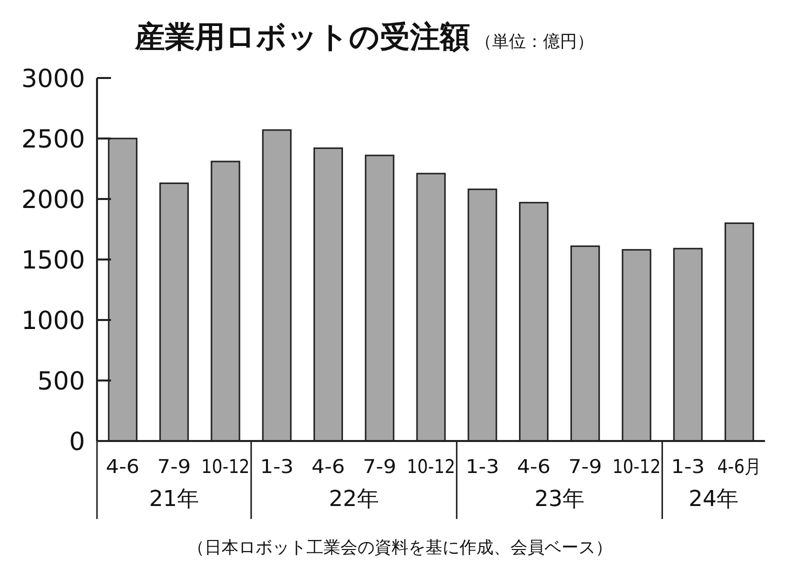  What do you see at coordinates (53, 139) in the screenshot?
I see `y-tick-label: 2500` at bounding box center [53, 139].